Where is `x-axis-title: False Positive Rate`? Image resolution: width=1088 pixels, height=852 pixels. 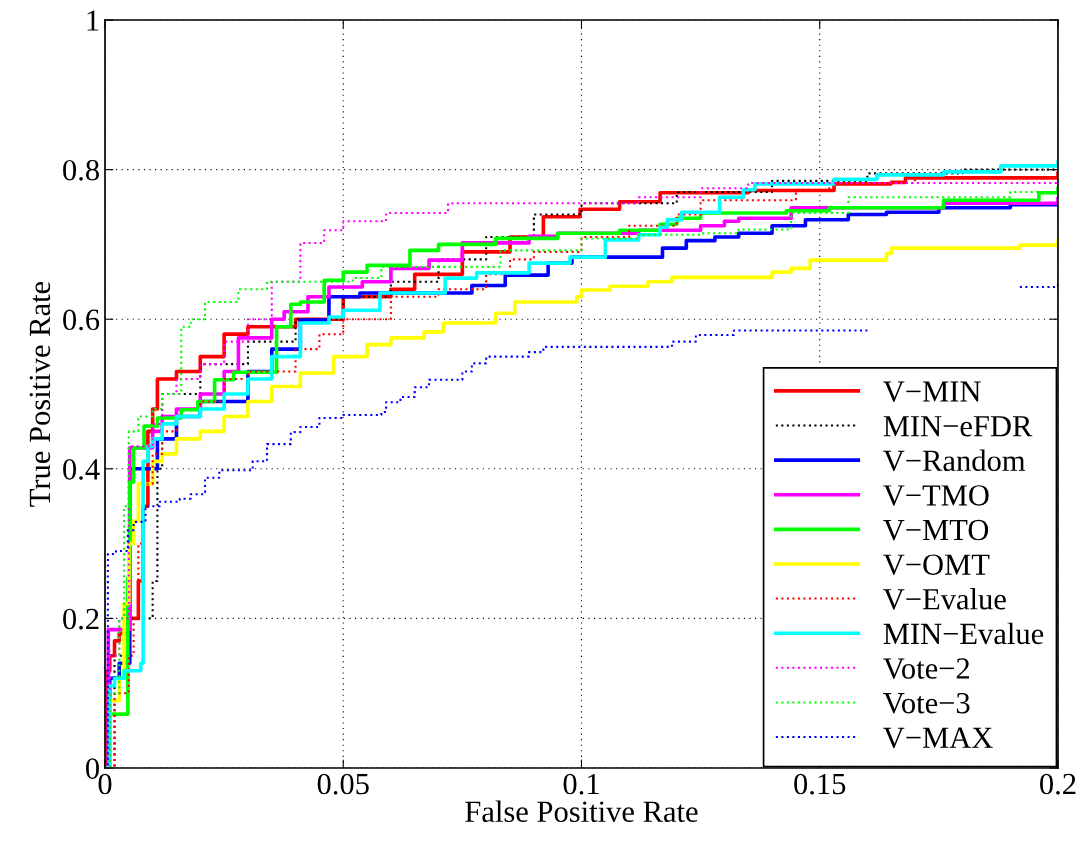 x-axis-title: False Positive Rate is located at coordinates (581, 811).